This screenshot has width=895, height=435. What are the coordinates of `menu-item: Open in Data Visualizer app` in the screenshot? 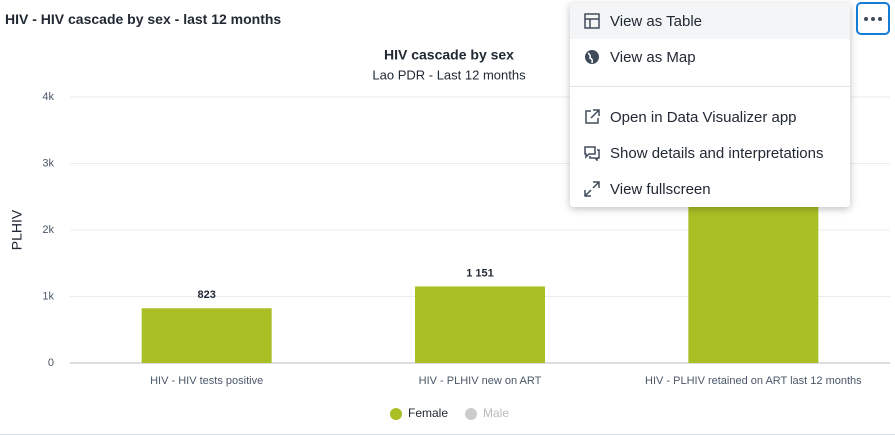 It's located at (710, 117).